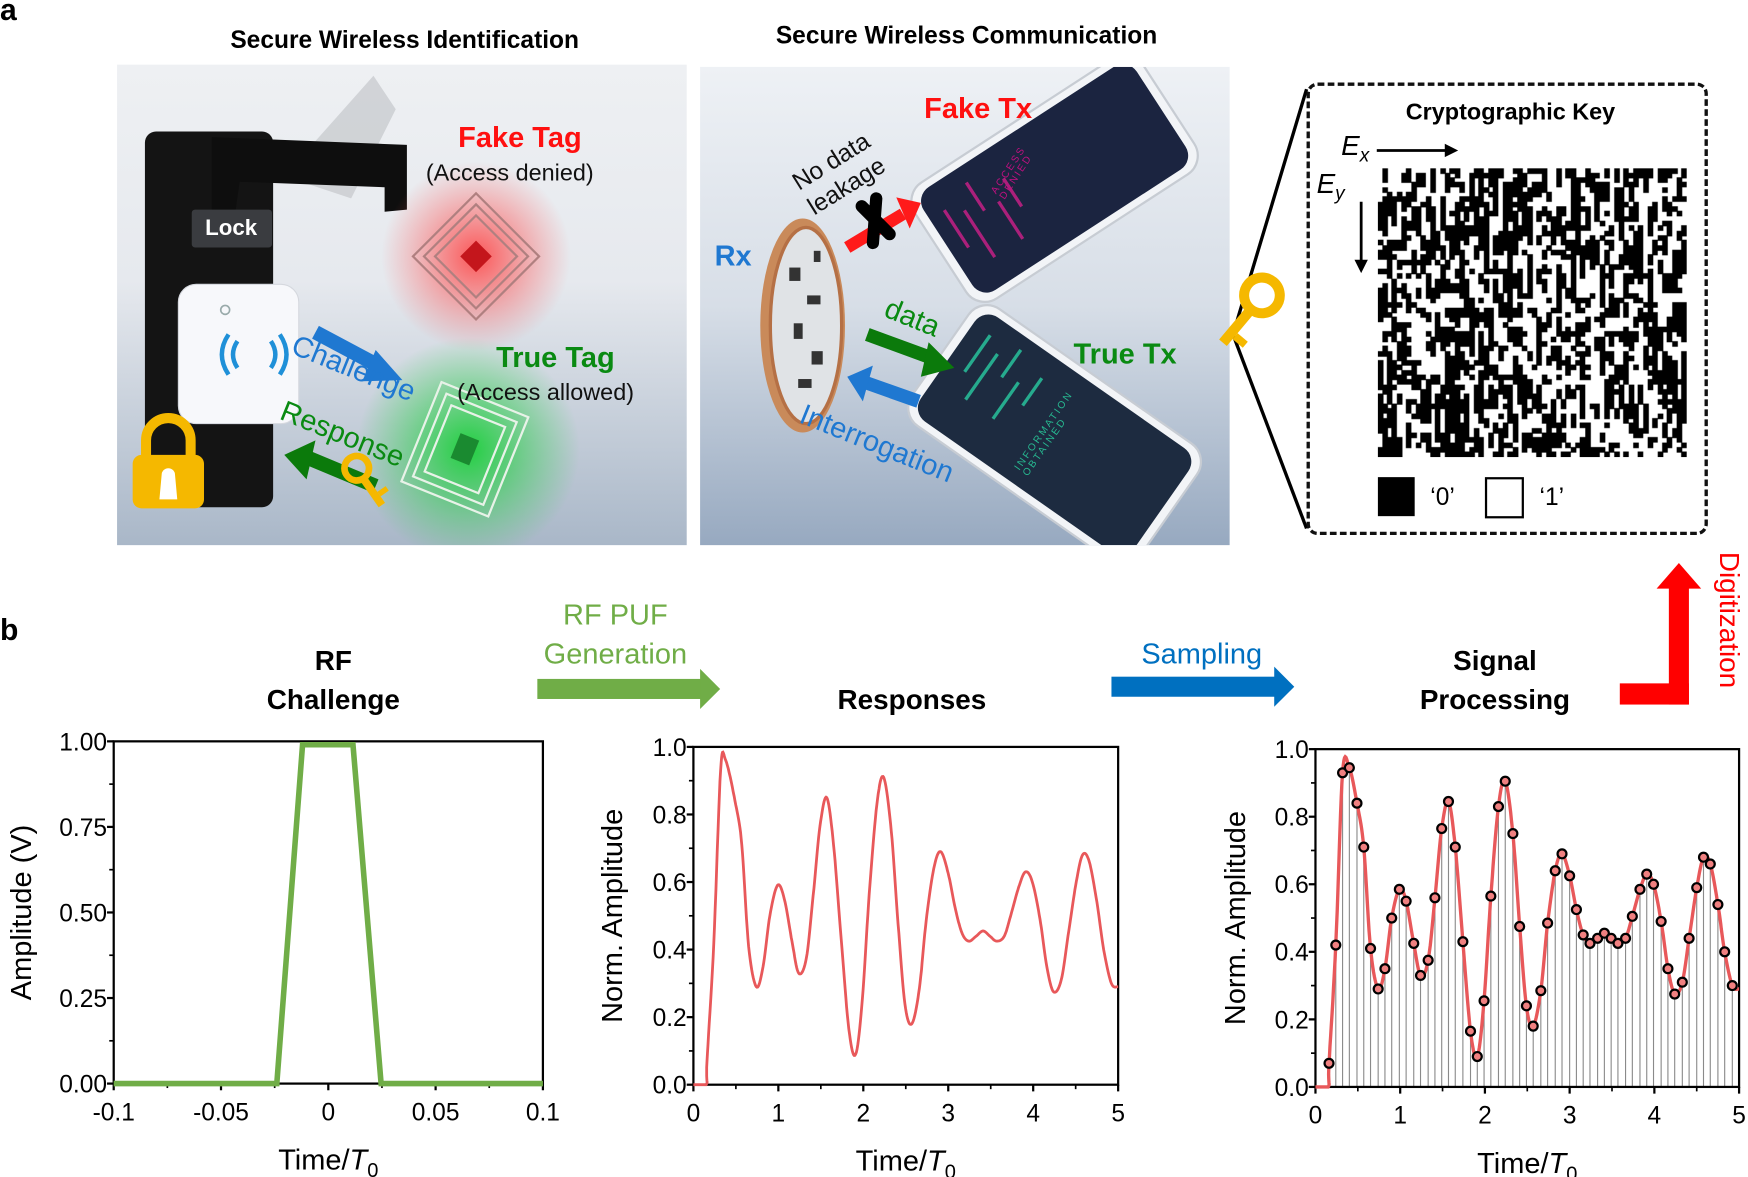  Describe the element at coordinates (231, 228) in the screenshot. I see `lock-label: Lock` at that location.